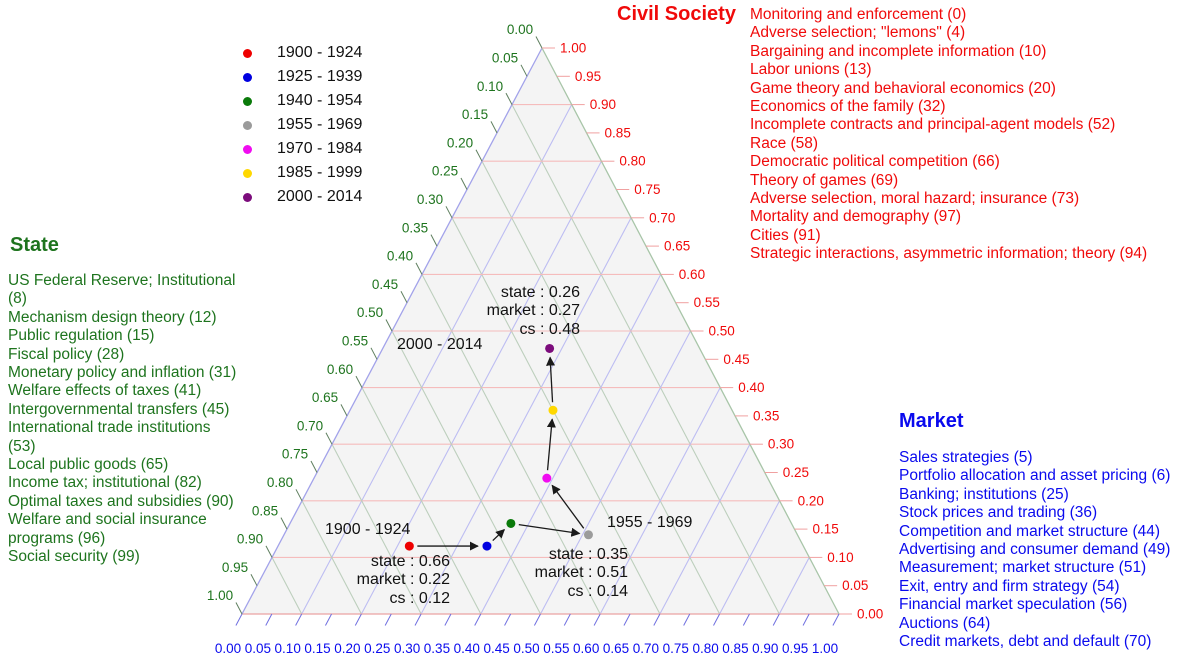 Image resolution: width=1197 pixels, height=664 pixels. I want to click on topic-item: International trade institutions (53), so click(109, 437).